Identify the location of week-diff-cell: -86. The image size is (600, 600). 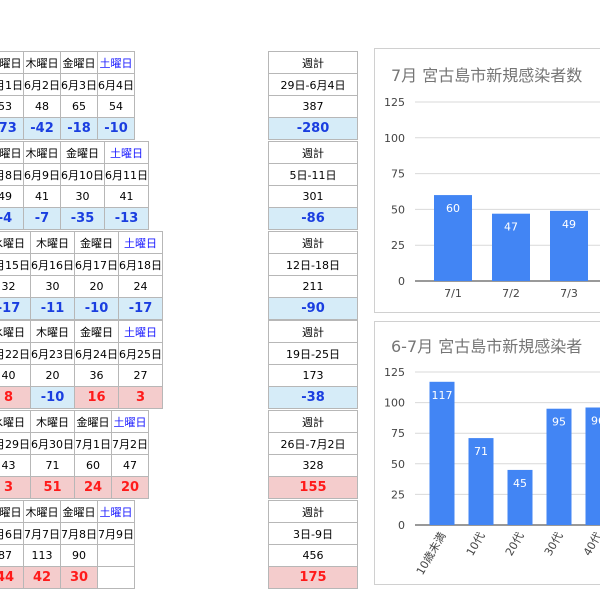
(313, 218).